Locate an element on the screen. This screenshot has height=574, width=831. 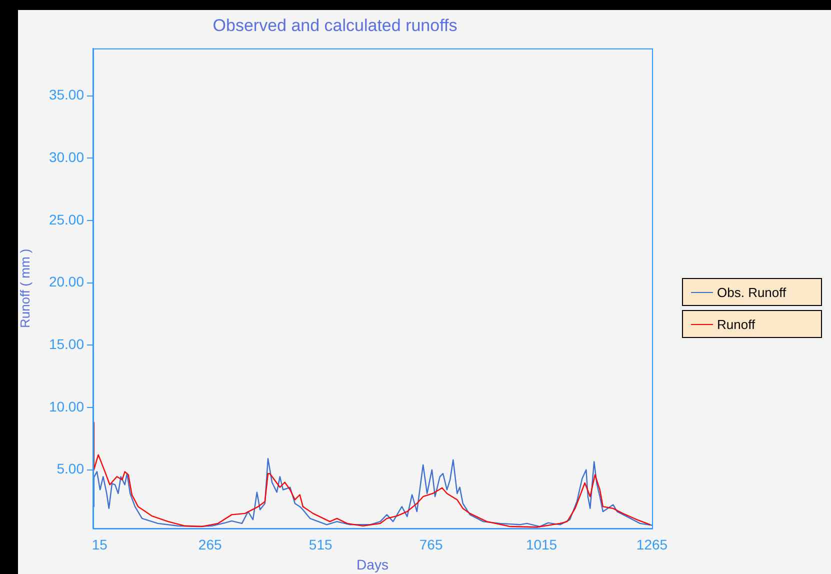
chart-title: Observed and calculated runoffs is located at coordinates (335, 25).